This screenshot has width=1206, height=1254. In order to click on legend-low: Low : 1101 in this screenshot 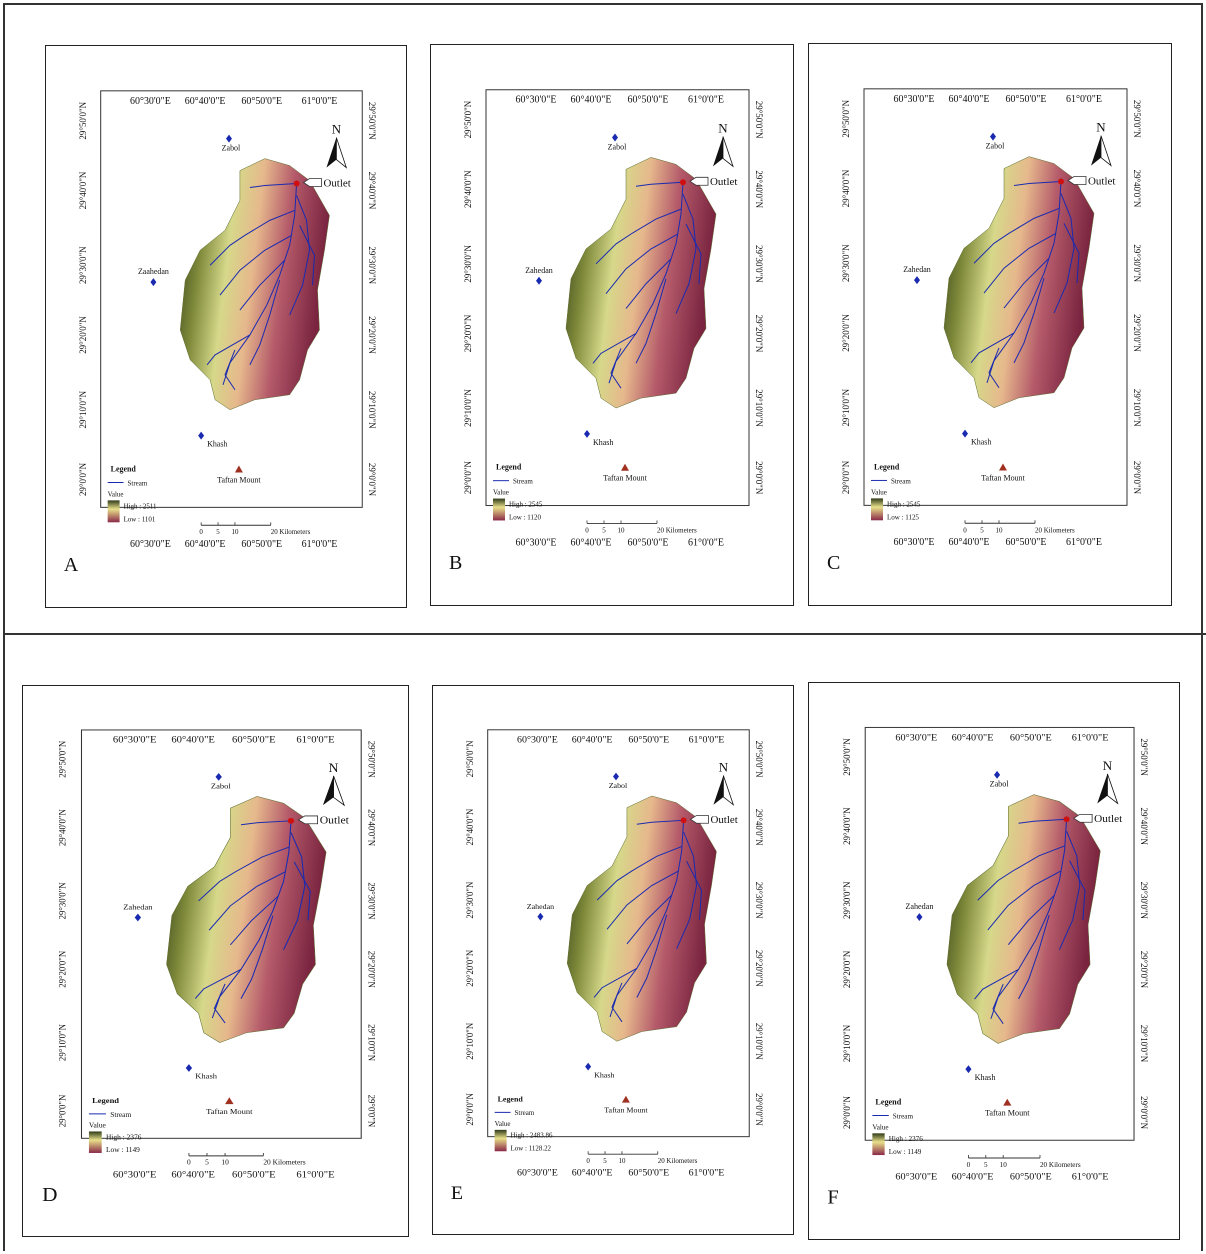, I will do `click(140, 519)`.